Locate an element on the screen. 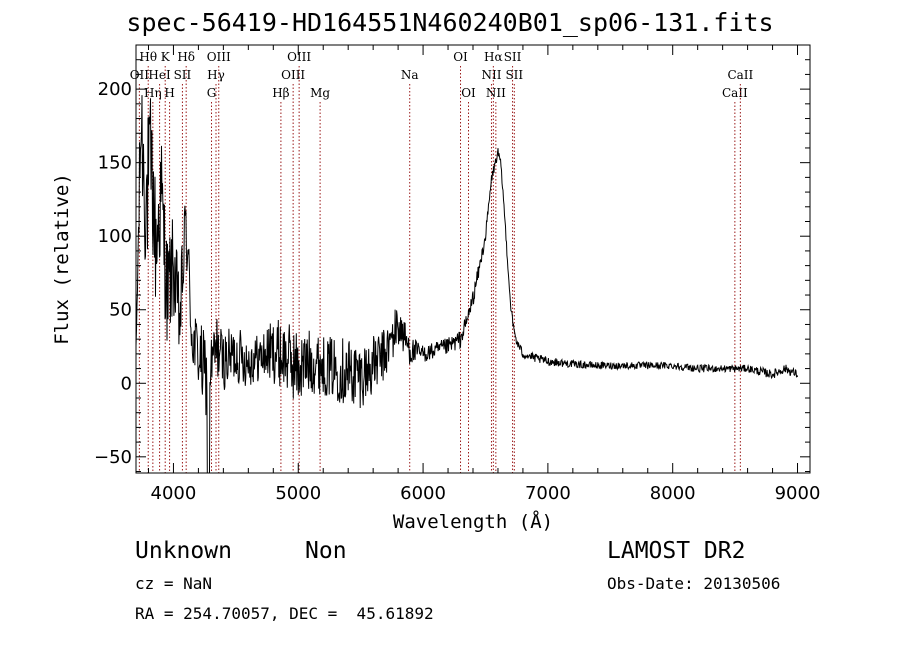 The image size is (900, 649). y-tick-label: 50 is located at coordinates (120, 310).